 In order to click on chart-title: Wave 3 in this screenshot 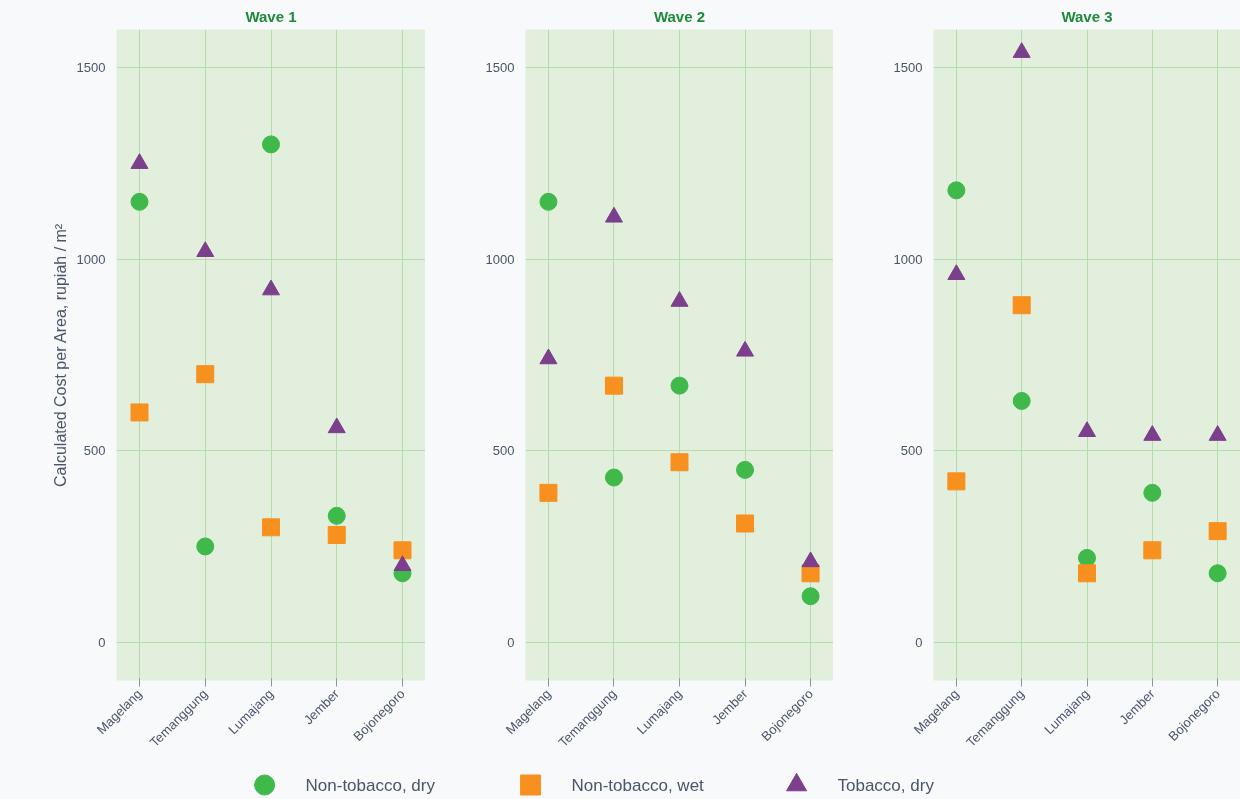, I will do `click(1087, 16)`.